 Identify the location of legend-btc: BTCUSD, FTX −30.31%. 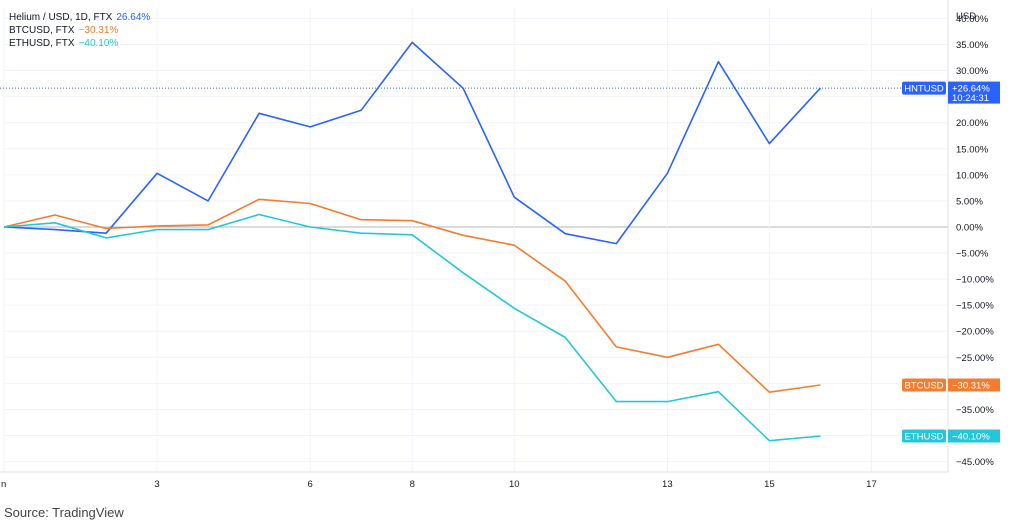
(79, 30).